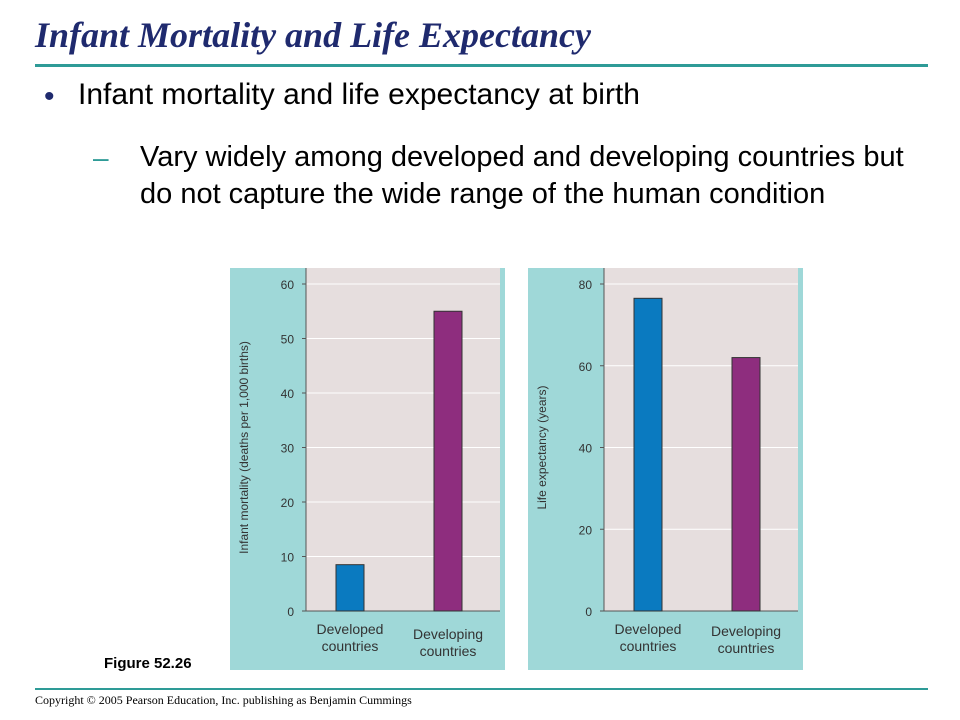  Describe the element at coordinates (288, 449) in the screenshot. I see `mortality-y-tick-label: 30` at that location.